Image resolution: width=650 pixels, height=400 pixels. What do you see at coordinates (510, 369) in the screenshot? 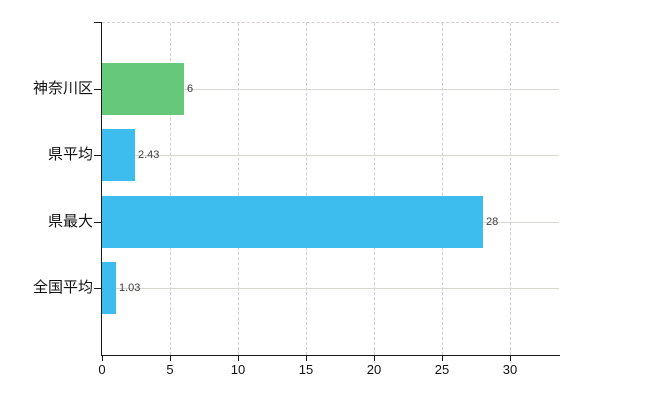
I see `x-tick-label: 30` at bounding box center [510, 369].